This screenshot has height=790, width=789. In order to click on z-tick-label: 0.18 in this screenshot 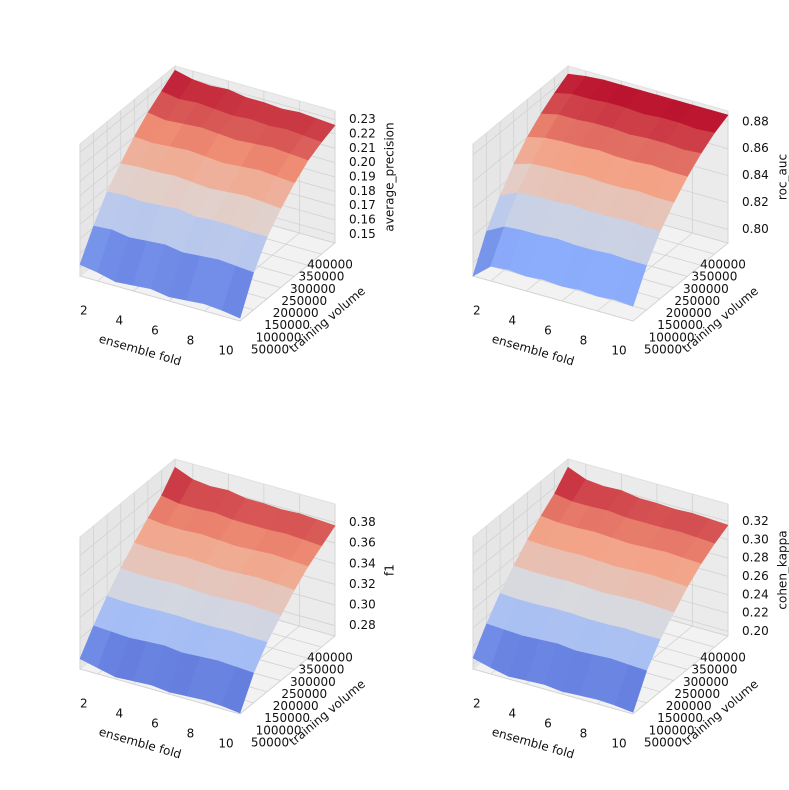, I will do `click(362, 191)`.